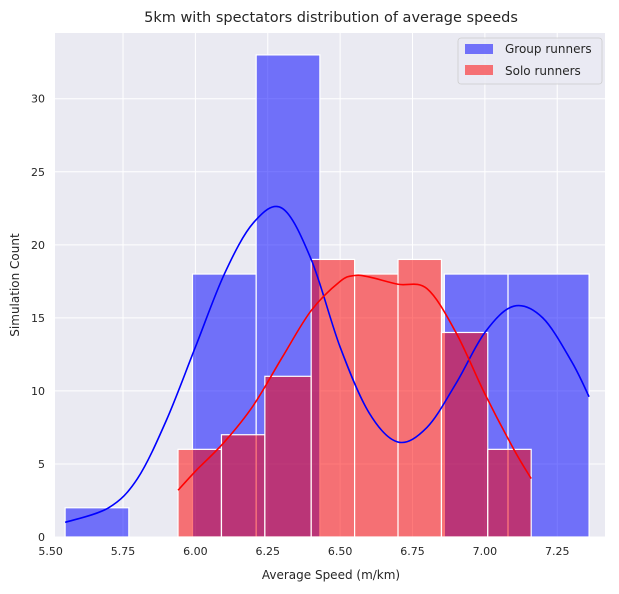 The height and width of the screenshot is (594, 619). Describe the element at coordinates (38, 245) in the screenshot. I see `y-tick-label-4: 20` at that location.